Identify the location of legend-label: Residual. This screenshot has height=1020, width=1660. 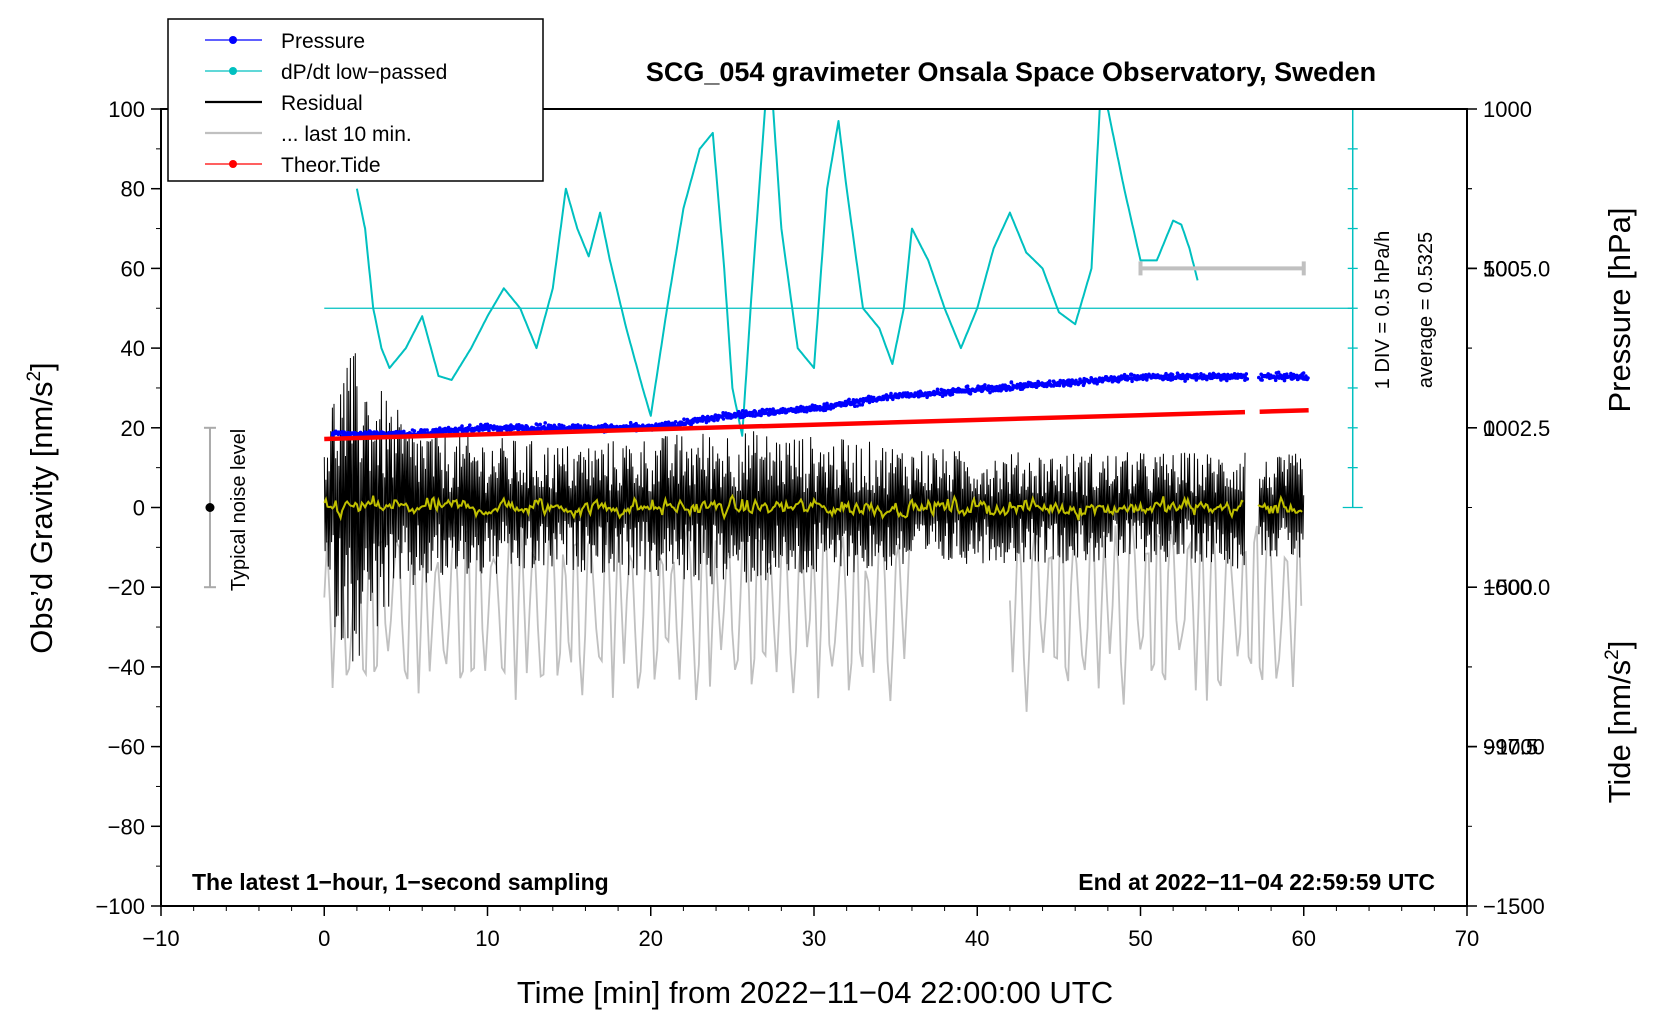
(322, 103).